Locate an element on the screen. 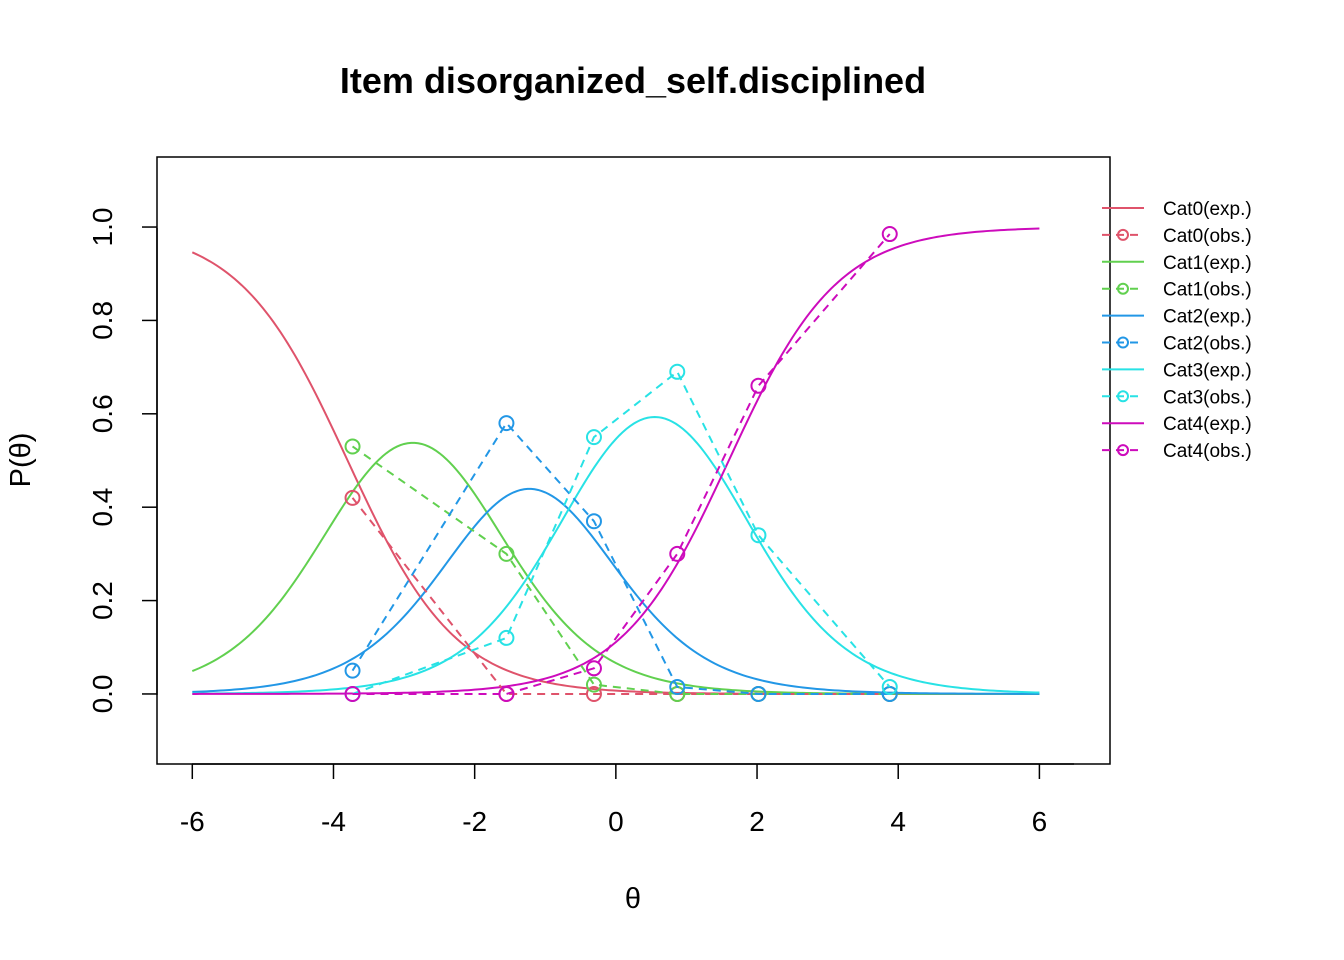  legend-item: Cat3(exp.) is located at coordinates (1177, 370).